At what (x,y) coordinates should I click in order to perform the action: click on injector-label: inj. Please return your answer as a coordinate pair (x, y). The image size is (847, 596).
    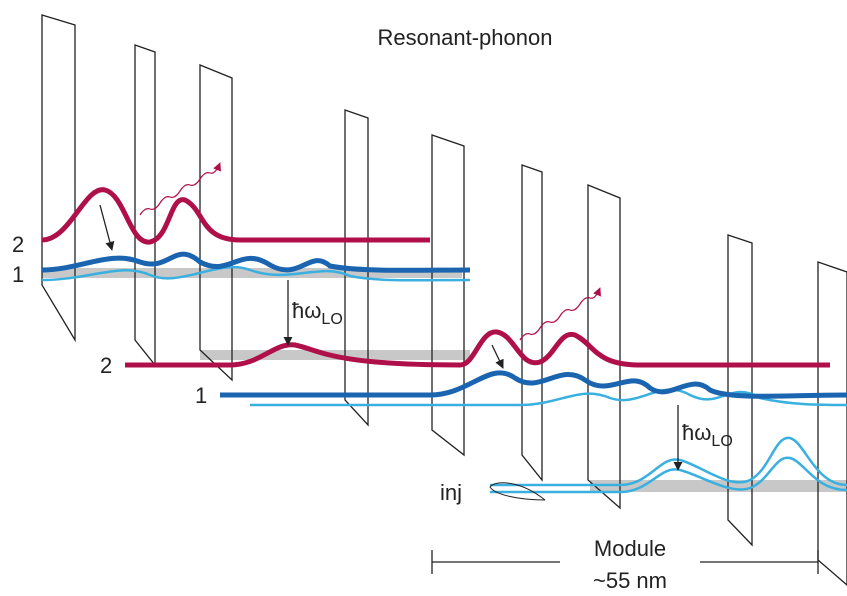
    Looking at the image, I should click on (451, 492).